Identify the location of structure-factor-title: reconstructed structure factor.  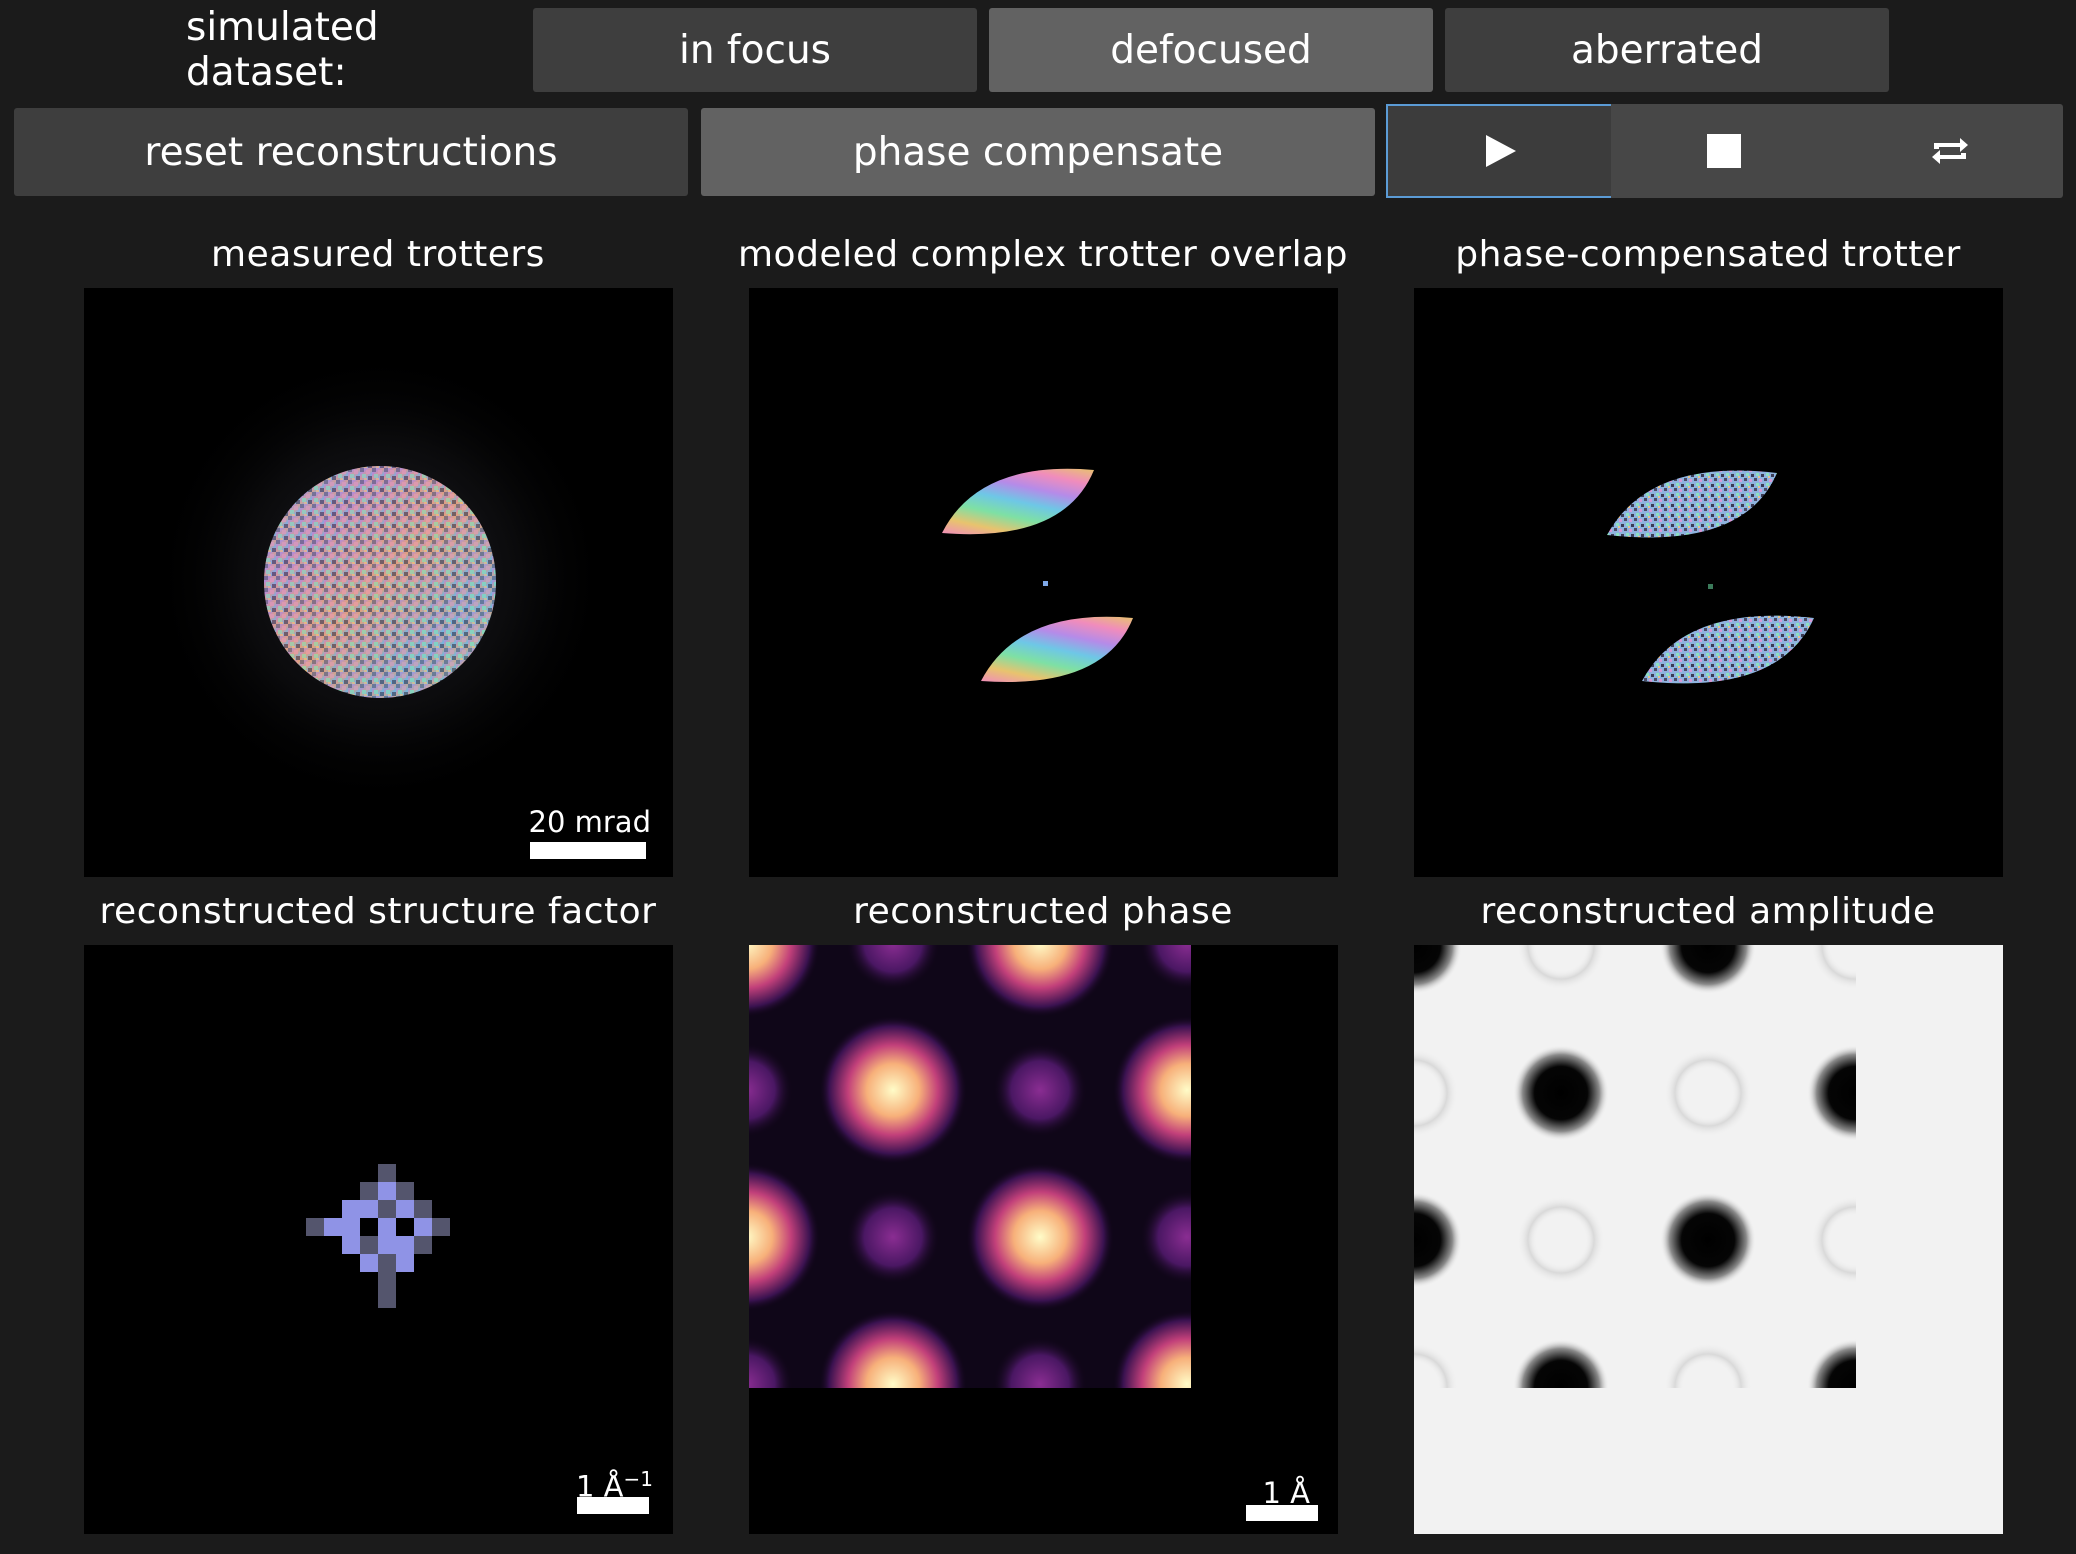
(378, 911).